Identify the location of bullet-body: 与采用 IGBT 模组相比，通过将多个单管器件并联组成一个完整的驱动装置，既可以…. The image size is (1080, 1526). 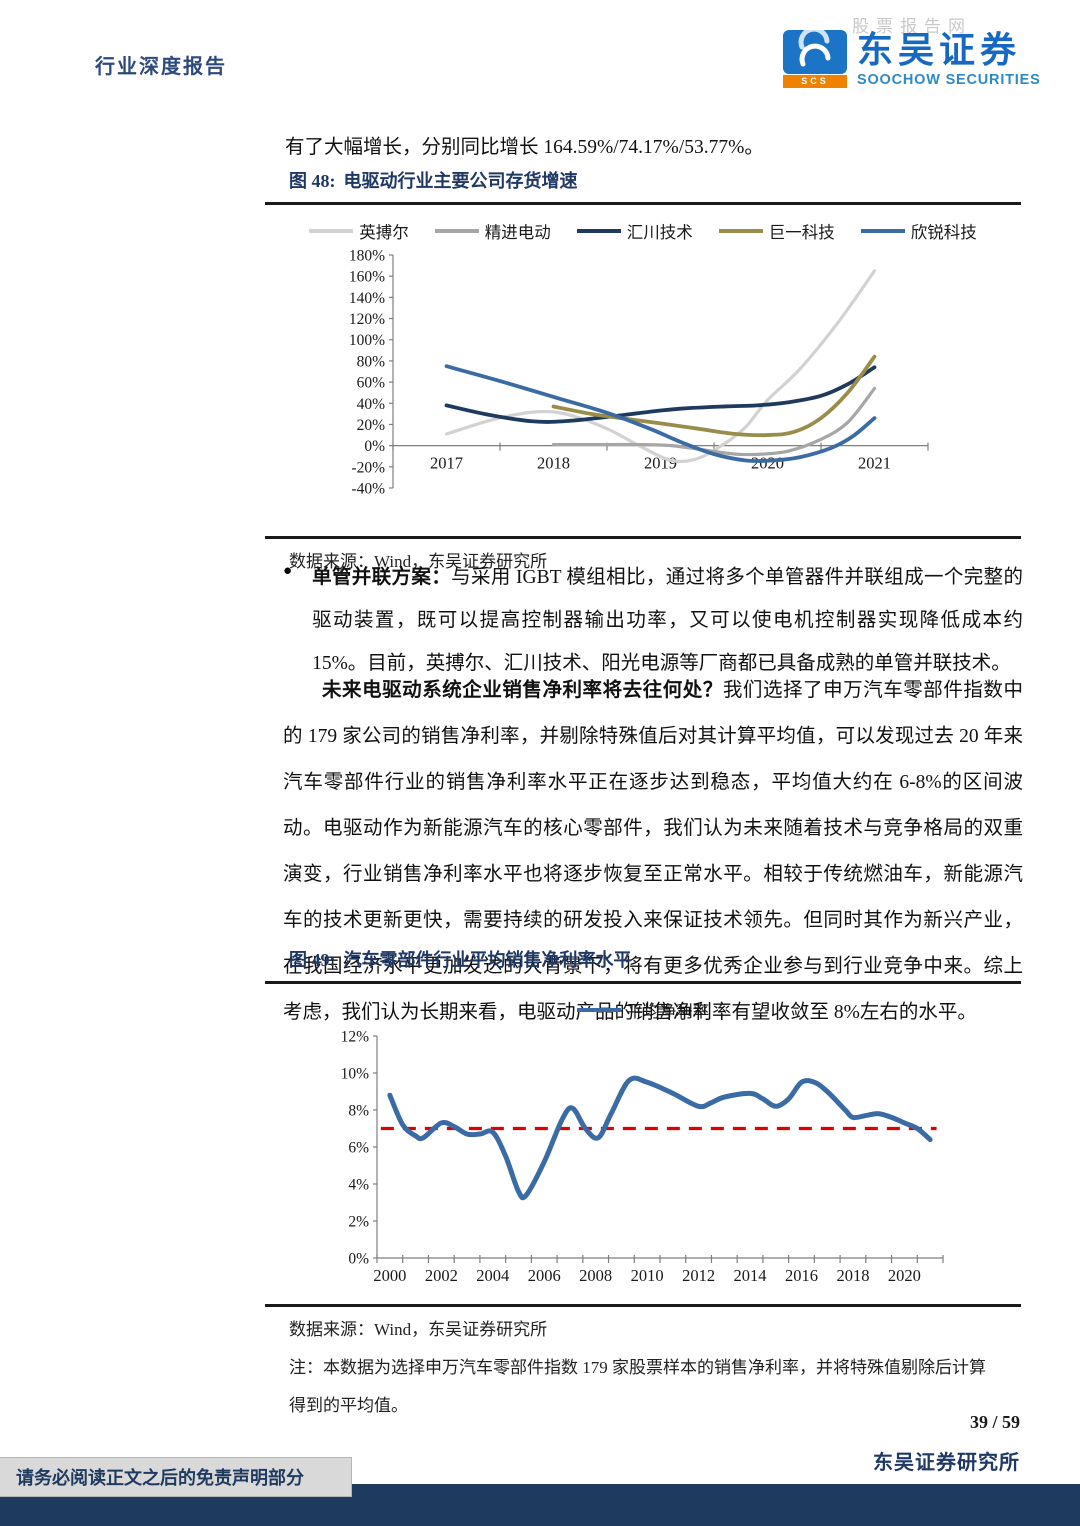
(667, 620).